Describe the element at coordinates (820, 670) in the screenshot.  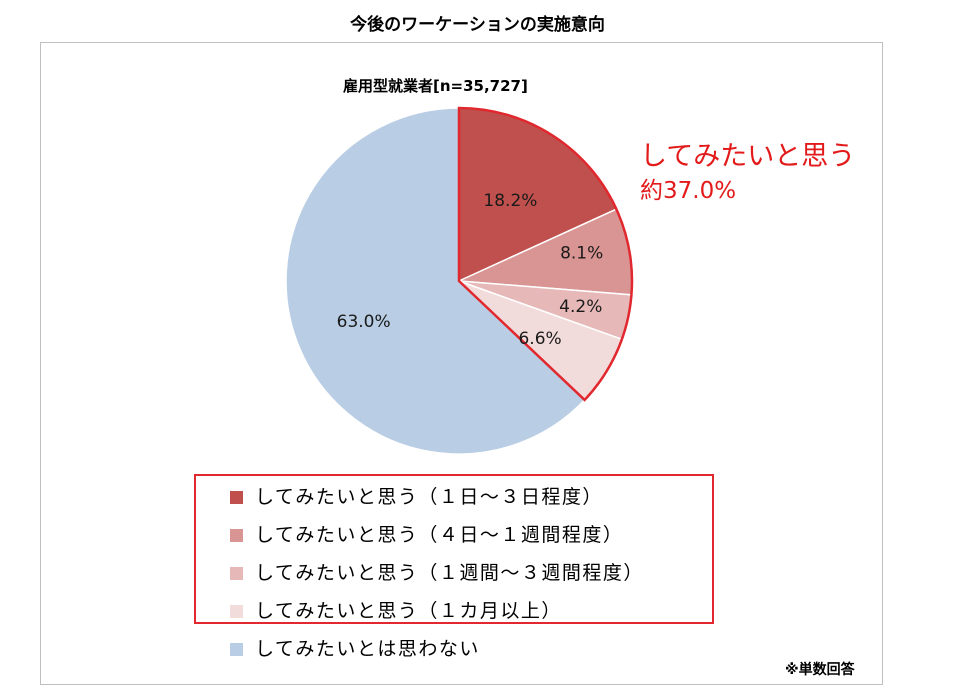
I see `footnote: ※単数回答` at that location.